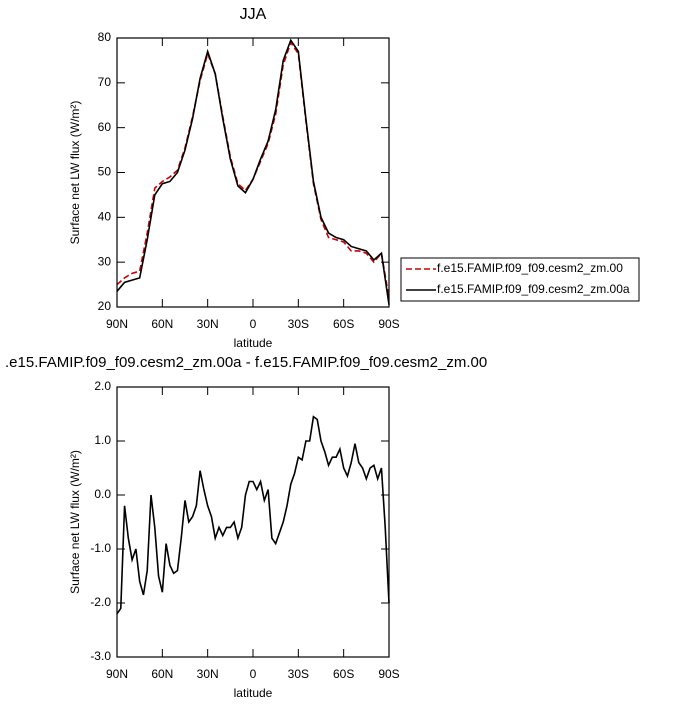 This screenshot has height=708, width=687. I want to click on legend-box, so click(520, 279).